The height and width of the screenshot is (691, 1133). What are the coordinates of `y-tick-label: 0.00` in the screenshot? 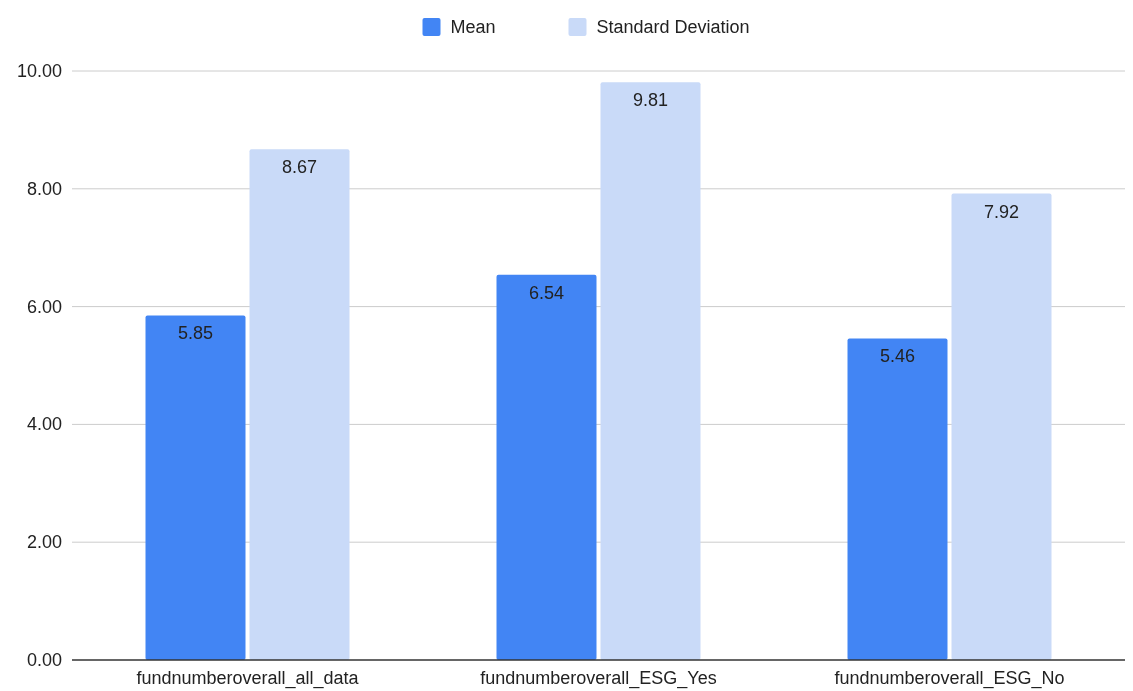 It's located at (44, 660).